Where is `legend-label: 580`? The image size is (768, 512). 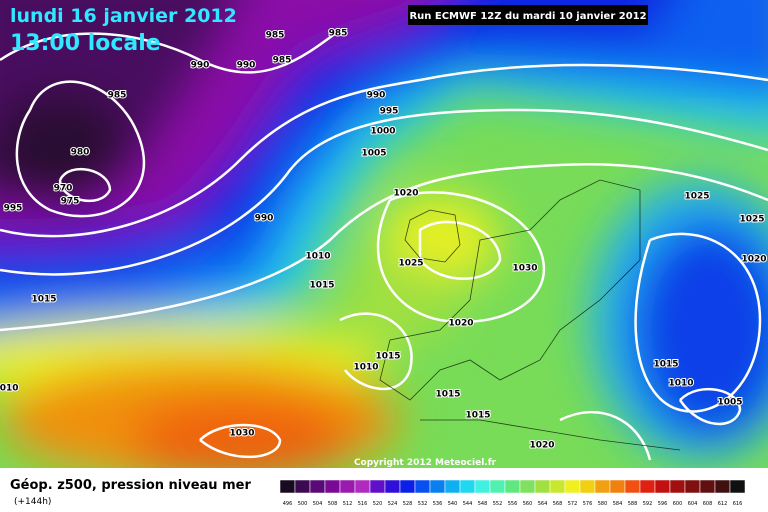
legend-label: 580 is located at coordinates (603, 504).